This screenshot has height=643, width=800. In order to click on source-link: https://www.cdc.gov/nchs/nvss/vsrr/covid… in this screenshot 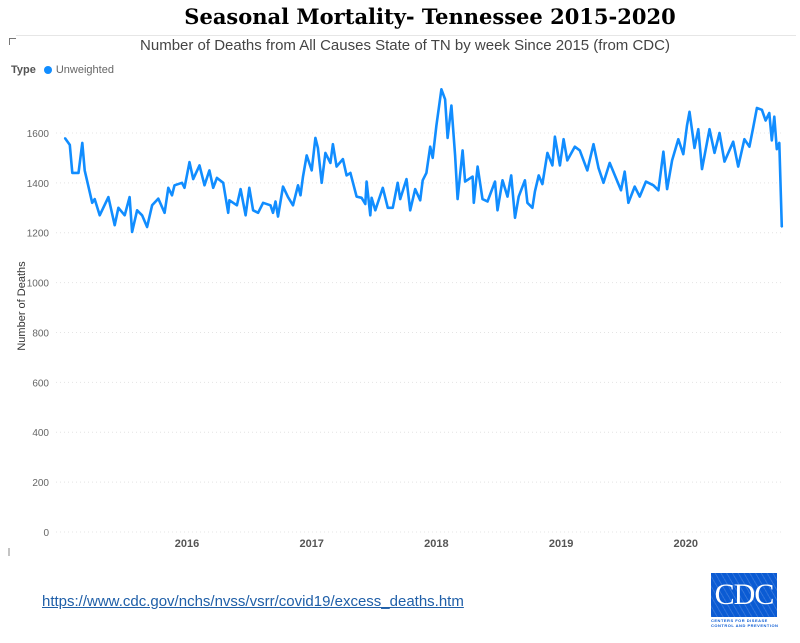, I will do `click(253, 601)`.